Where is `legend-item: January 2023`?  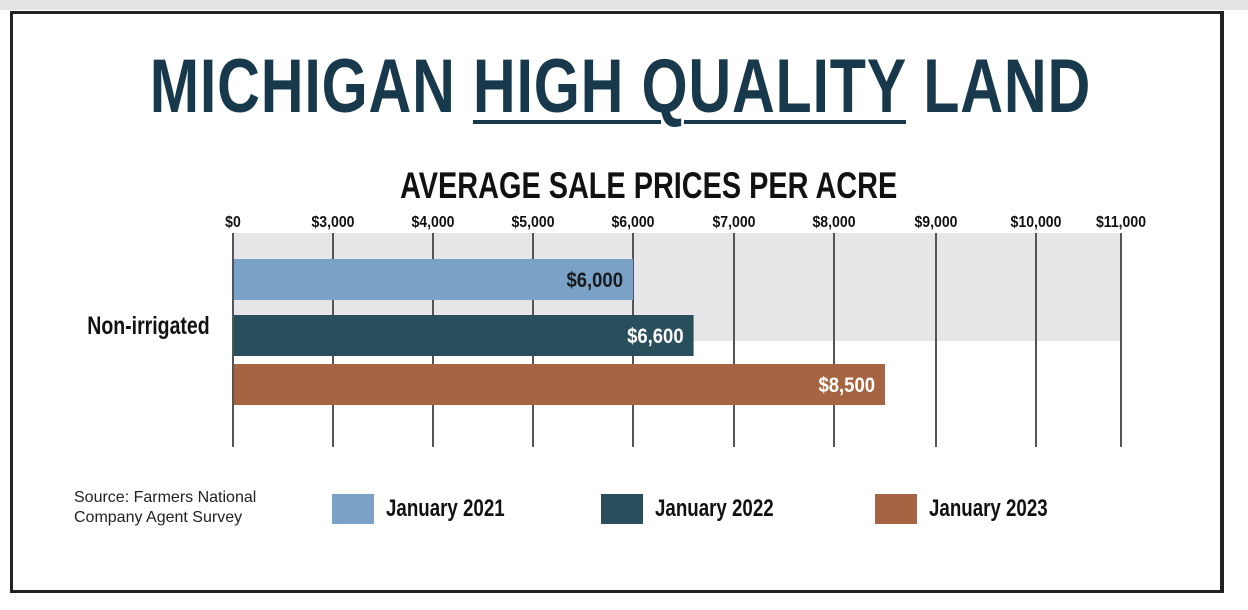
legend-item: January 2023 is located at coordinates (978, 509).